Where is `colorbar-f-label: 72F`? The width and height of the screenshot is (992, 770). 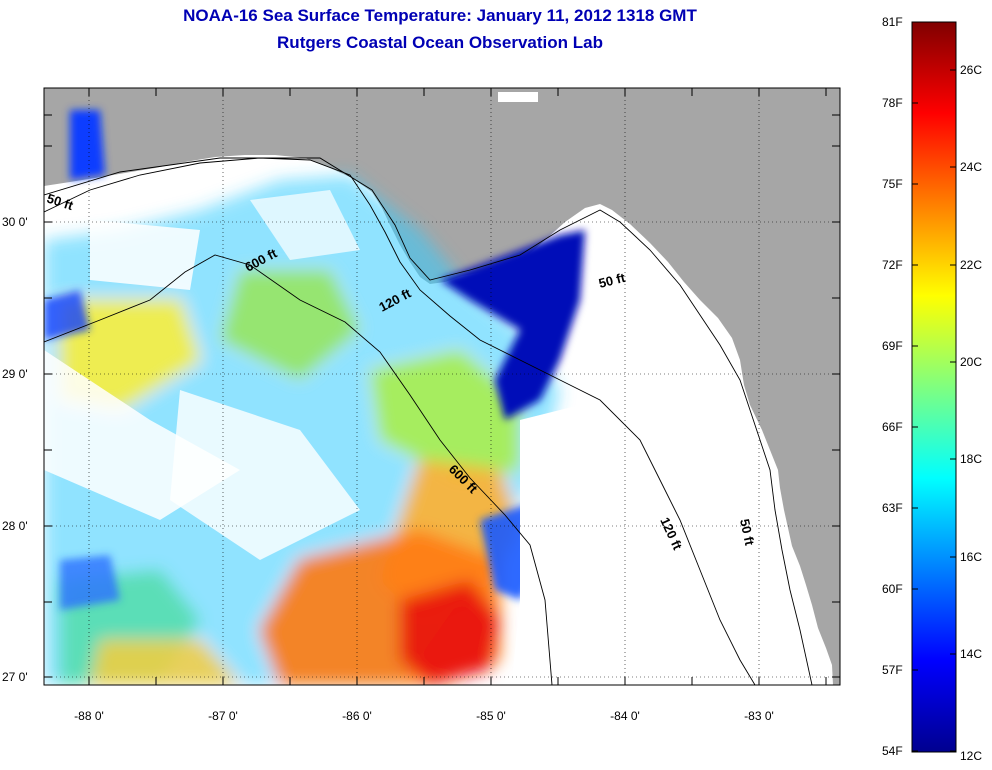 colorbar-f-label: 72F is located at coordinates (892, 265).